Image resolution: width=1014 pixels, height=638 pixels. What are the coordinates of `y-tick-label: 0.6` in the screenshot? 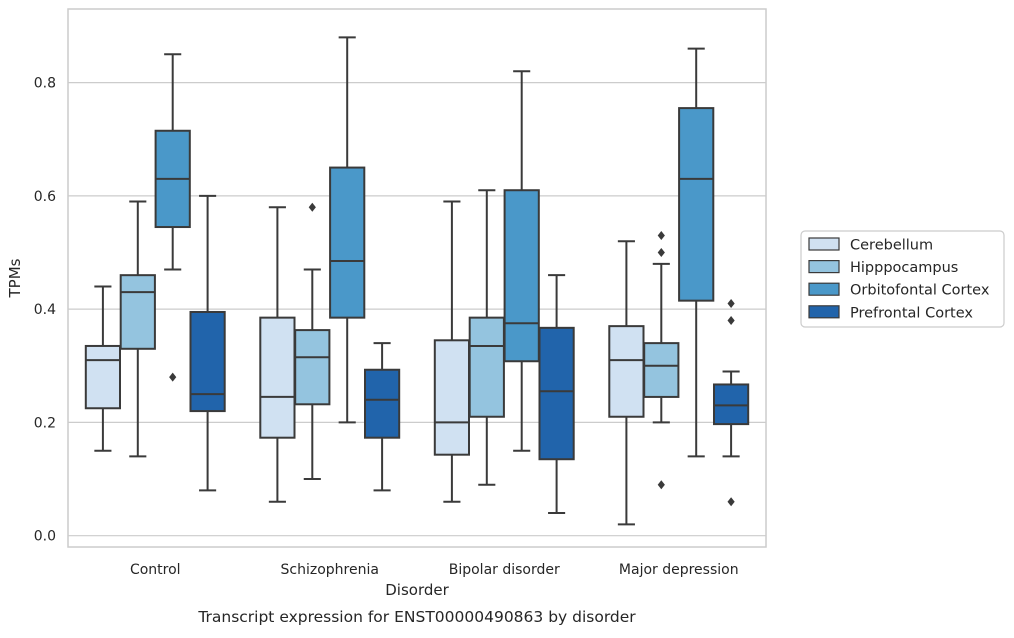 It's located at (45, 197).